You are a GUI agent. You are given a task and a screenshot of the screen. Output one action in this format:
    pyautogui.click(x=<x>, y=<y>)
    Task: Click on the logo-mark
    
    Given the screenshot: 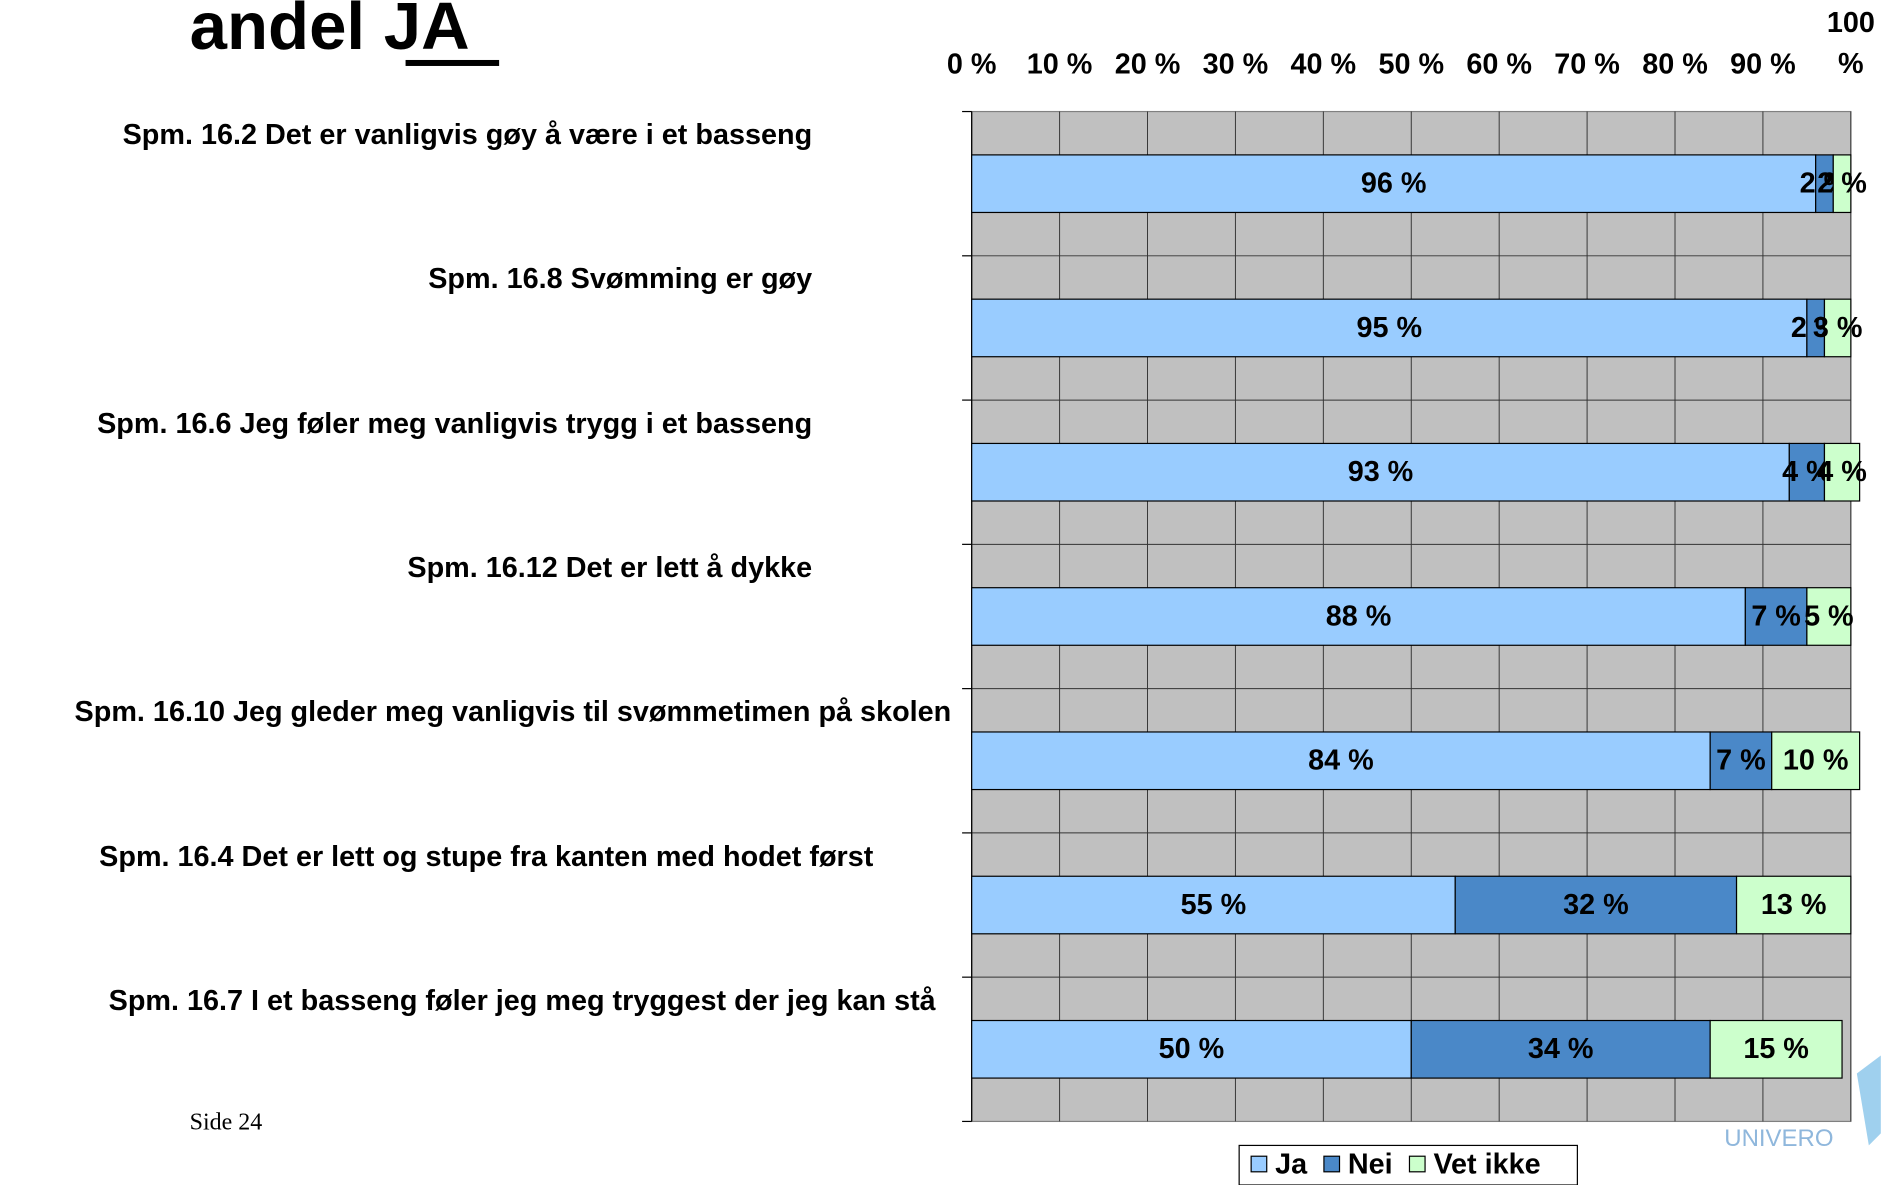 What is the action you would take?
    pyautogui.click(x=1868, y=1100)
    